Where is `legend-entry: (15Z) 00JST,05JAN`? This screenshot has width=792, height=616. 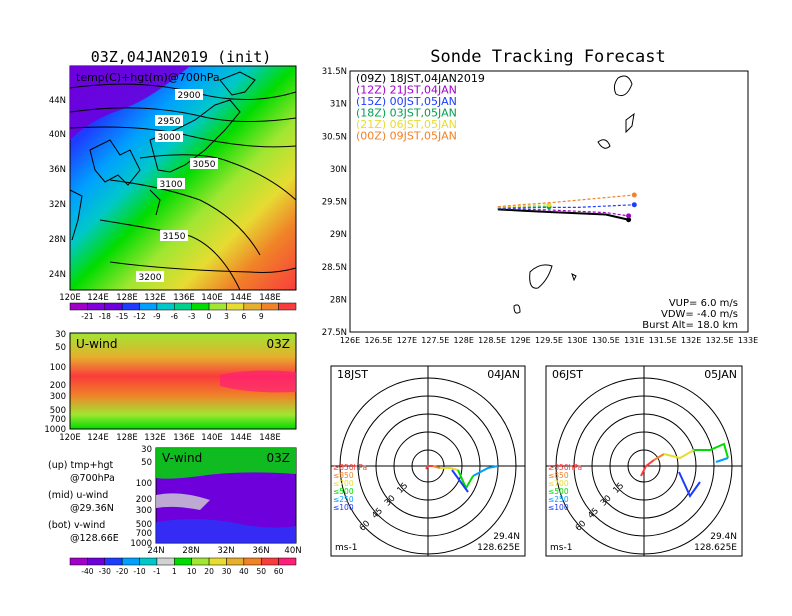 legend-entry: (15Z) 00JST,05JAN is located at coordinates (406, 101).